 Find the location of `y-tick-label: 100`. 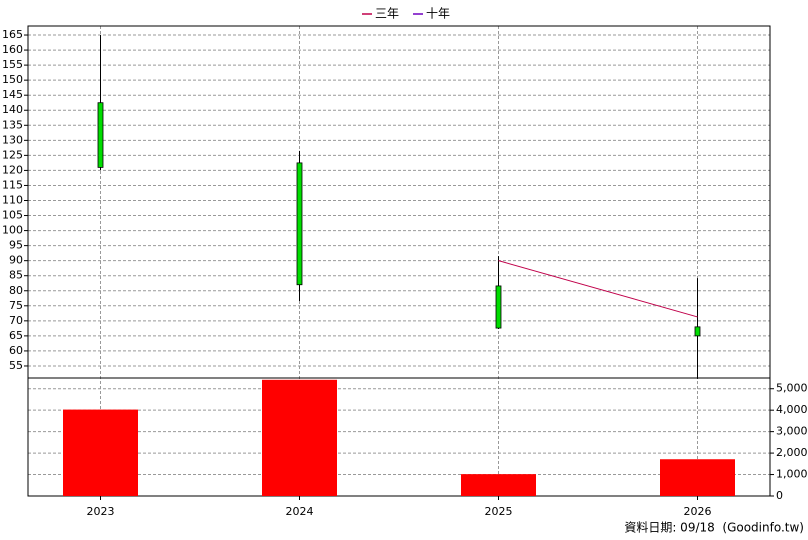

y-tick-label: 100 is located at coordinates (12, 230).